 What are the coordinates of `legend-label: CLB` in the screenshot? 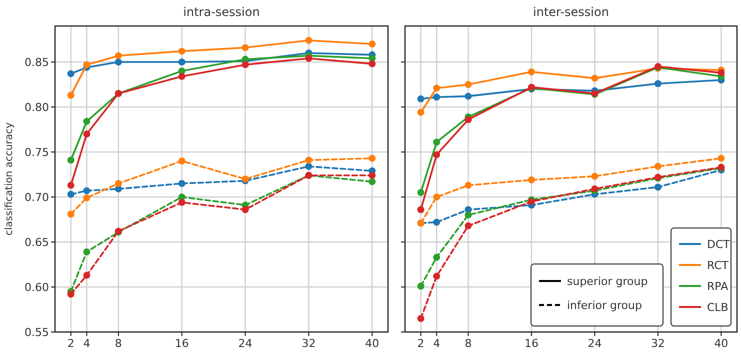 It's located at (717, 307).